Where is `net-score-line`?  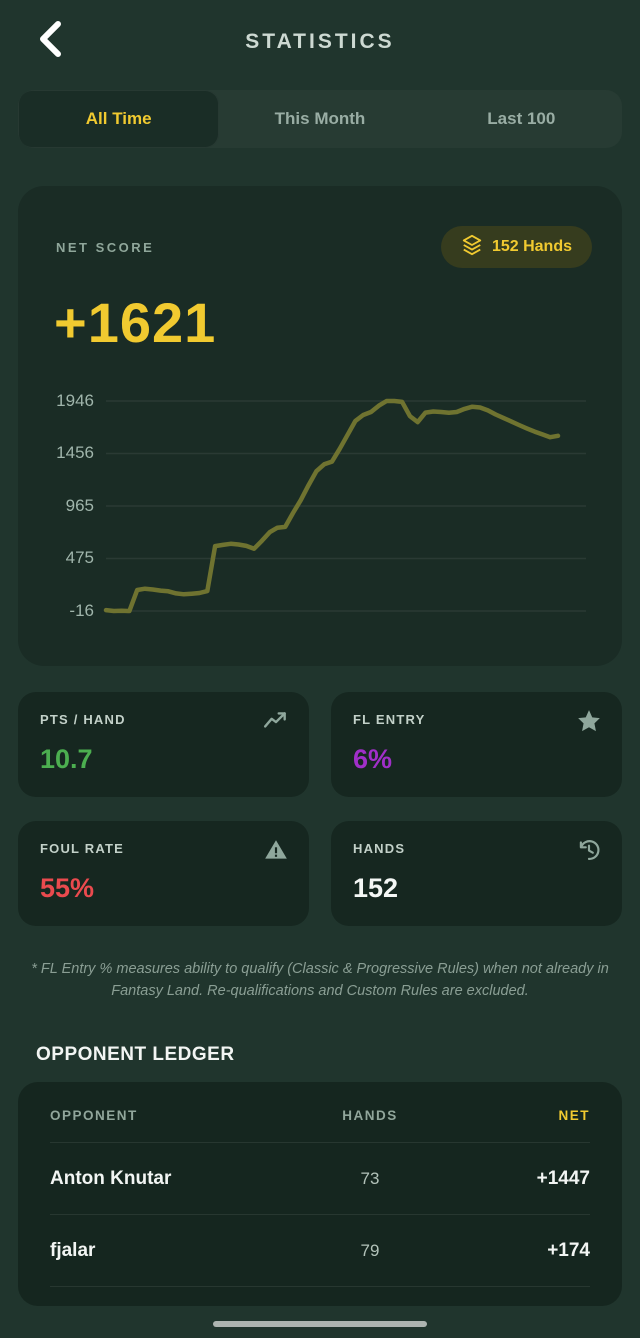
net-score-line is located at coordinates (332, 506).